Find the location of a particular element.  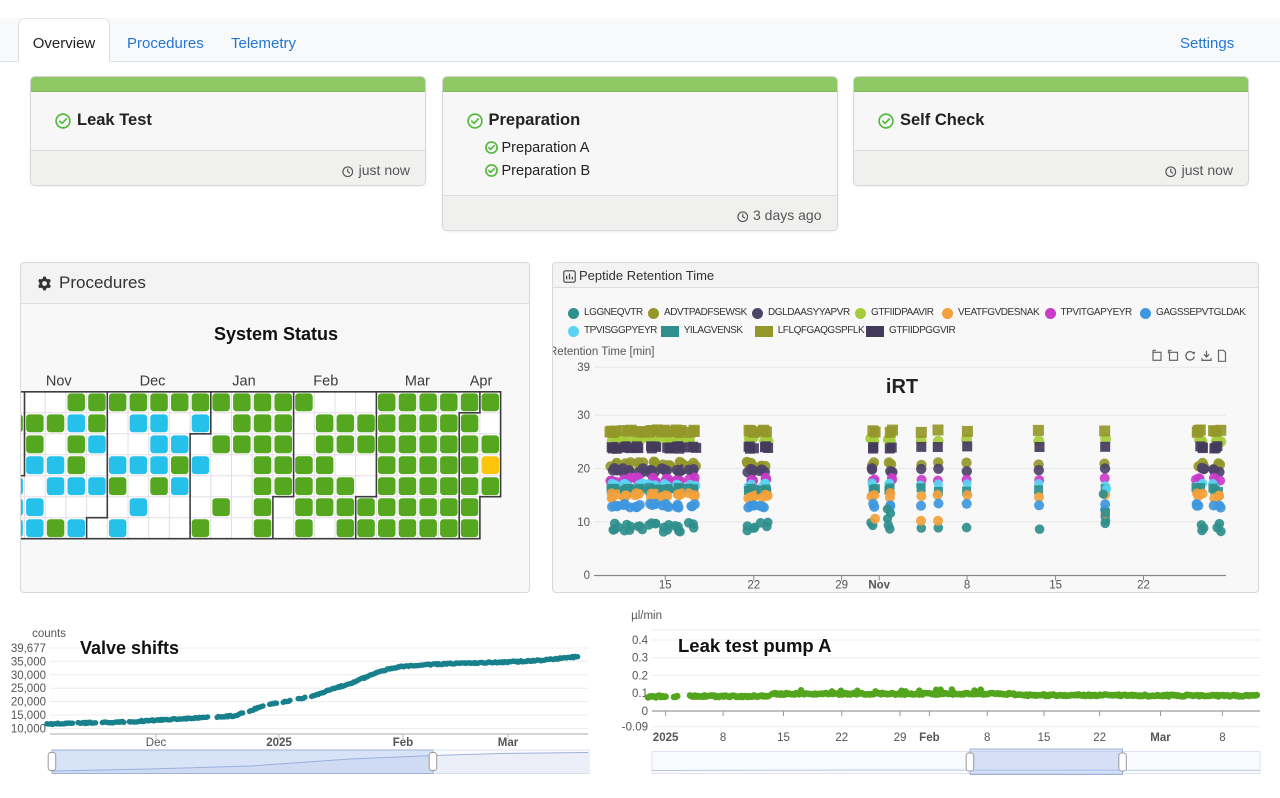

svg-text: -0.09 is located at coordinates (635, 728).